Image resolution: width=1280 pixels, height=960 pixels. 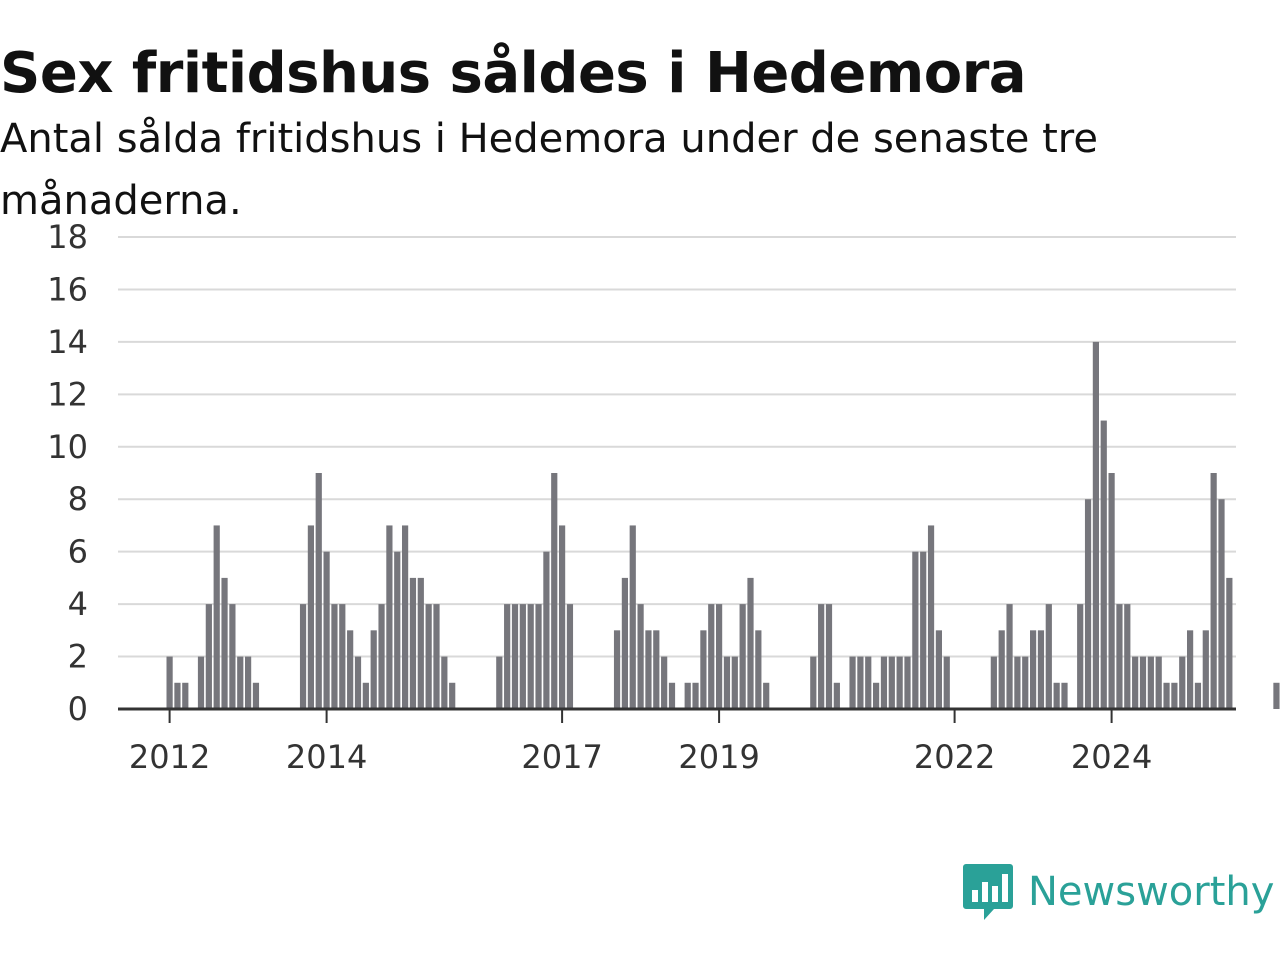 What do you see at coordinates (1151, 892) in the screenshot?
I see `brand-name: Newsworthy` at bounding box center [1151, 892].